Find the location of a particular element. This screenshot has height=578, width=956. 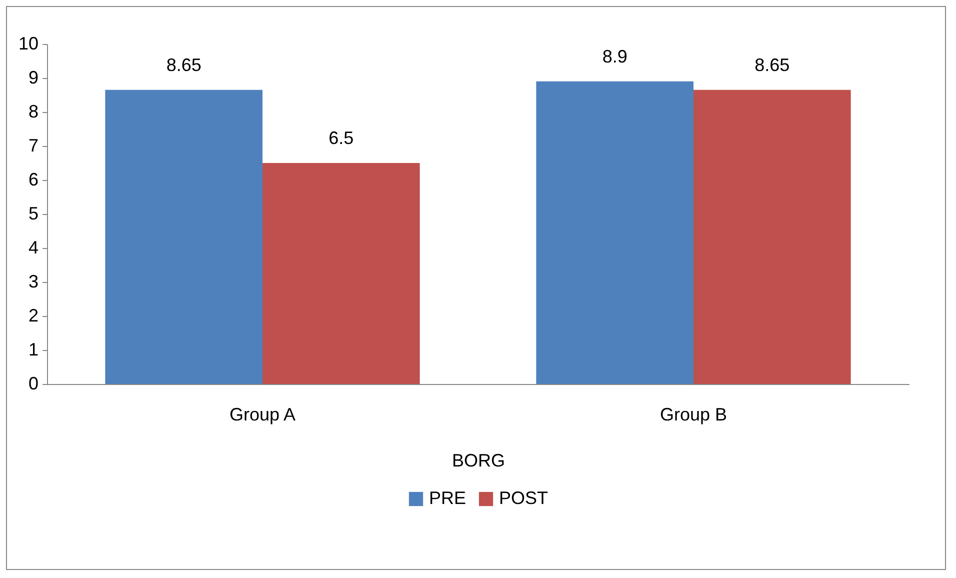

y-tick-label: 3 is located at coordinates (33, 282).